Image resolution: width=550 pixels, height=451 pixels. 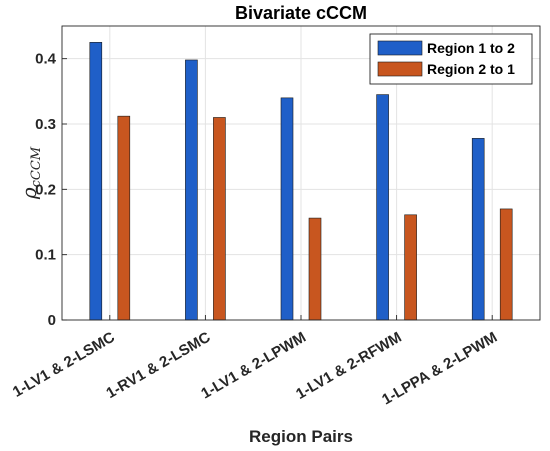 What do you see at coordinates (451, 59) in the screenshot?
I see `legend: Region 1 to 2 Region 2 to 1` at bounding box center [451, 59].